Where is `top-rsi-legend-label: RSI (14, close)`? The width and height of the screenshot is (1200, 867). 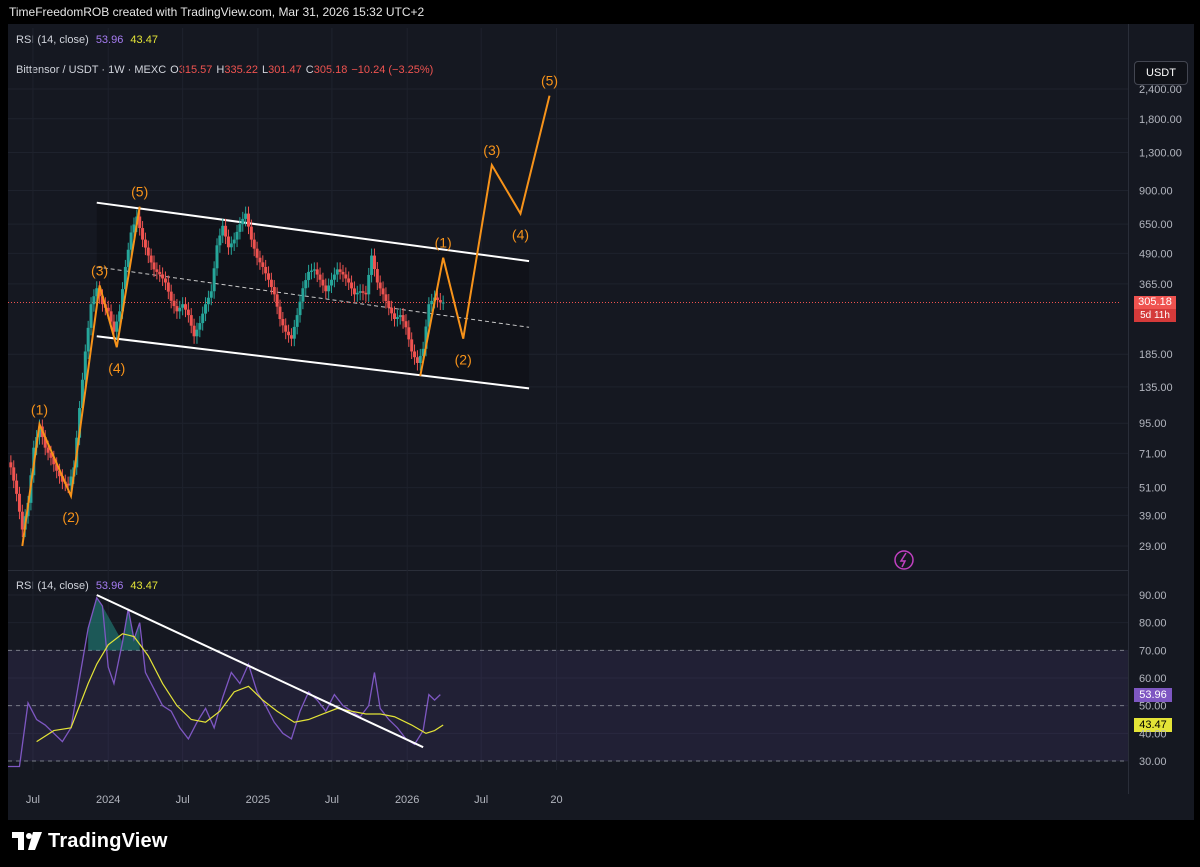 top-rsi-legend-label: RSI (14, close) is located at coordinates (52, 40).